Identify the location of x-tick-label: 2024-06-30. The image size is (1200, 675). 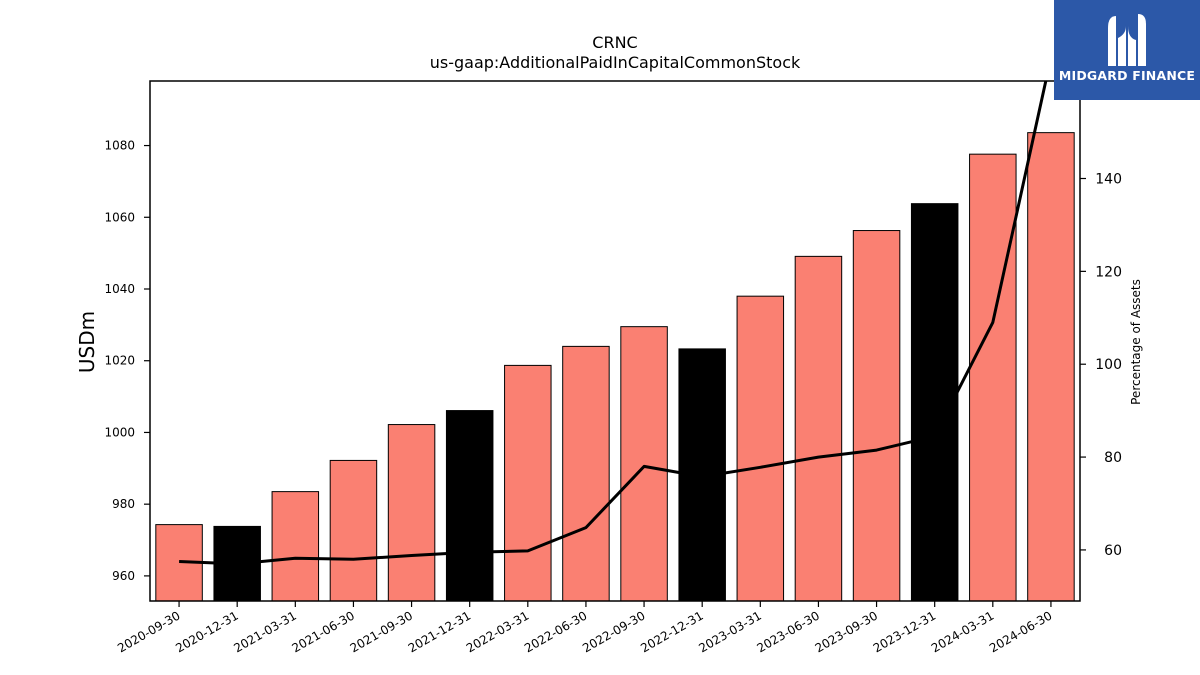
(1020, 631).